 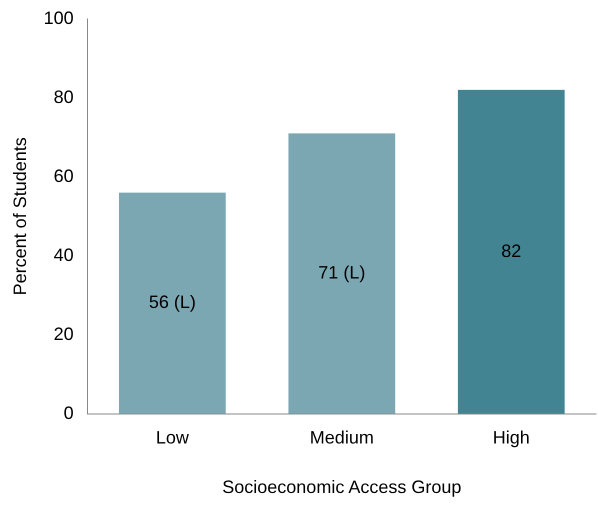 I want to click on y-tick-label: 20, so click(x=64, y=334).